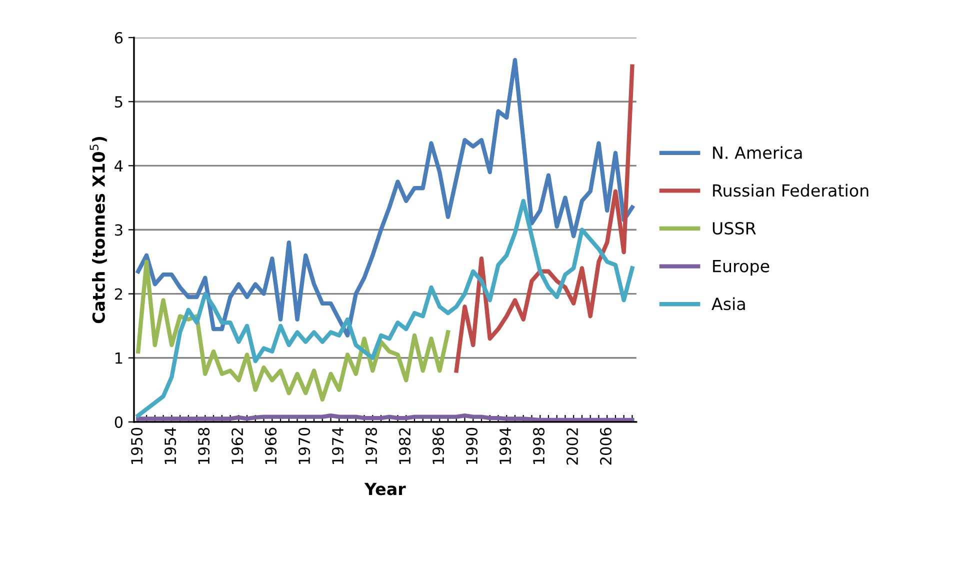  What do you see at coordinates (505, 446) in the screenshot?
I see `x-tick-label: 1994` at bounding box center [505, 446].